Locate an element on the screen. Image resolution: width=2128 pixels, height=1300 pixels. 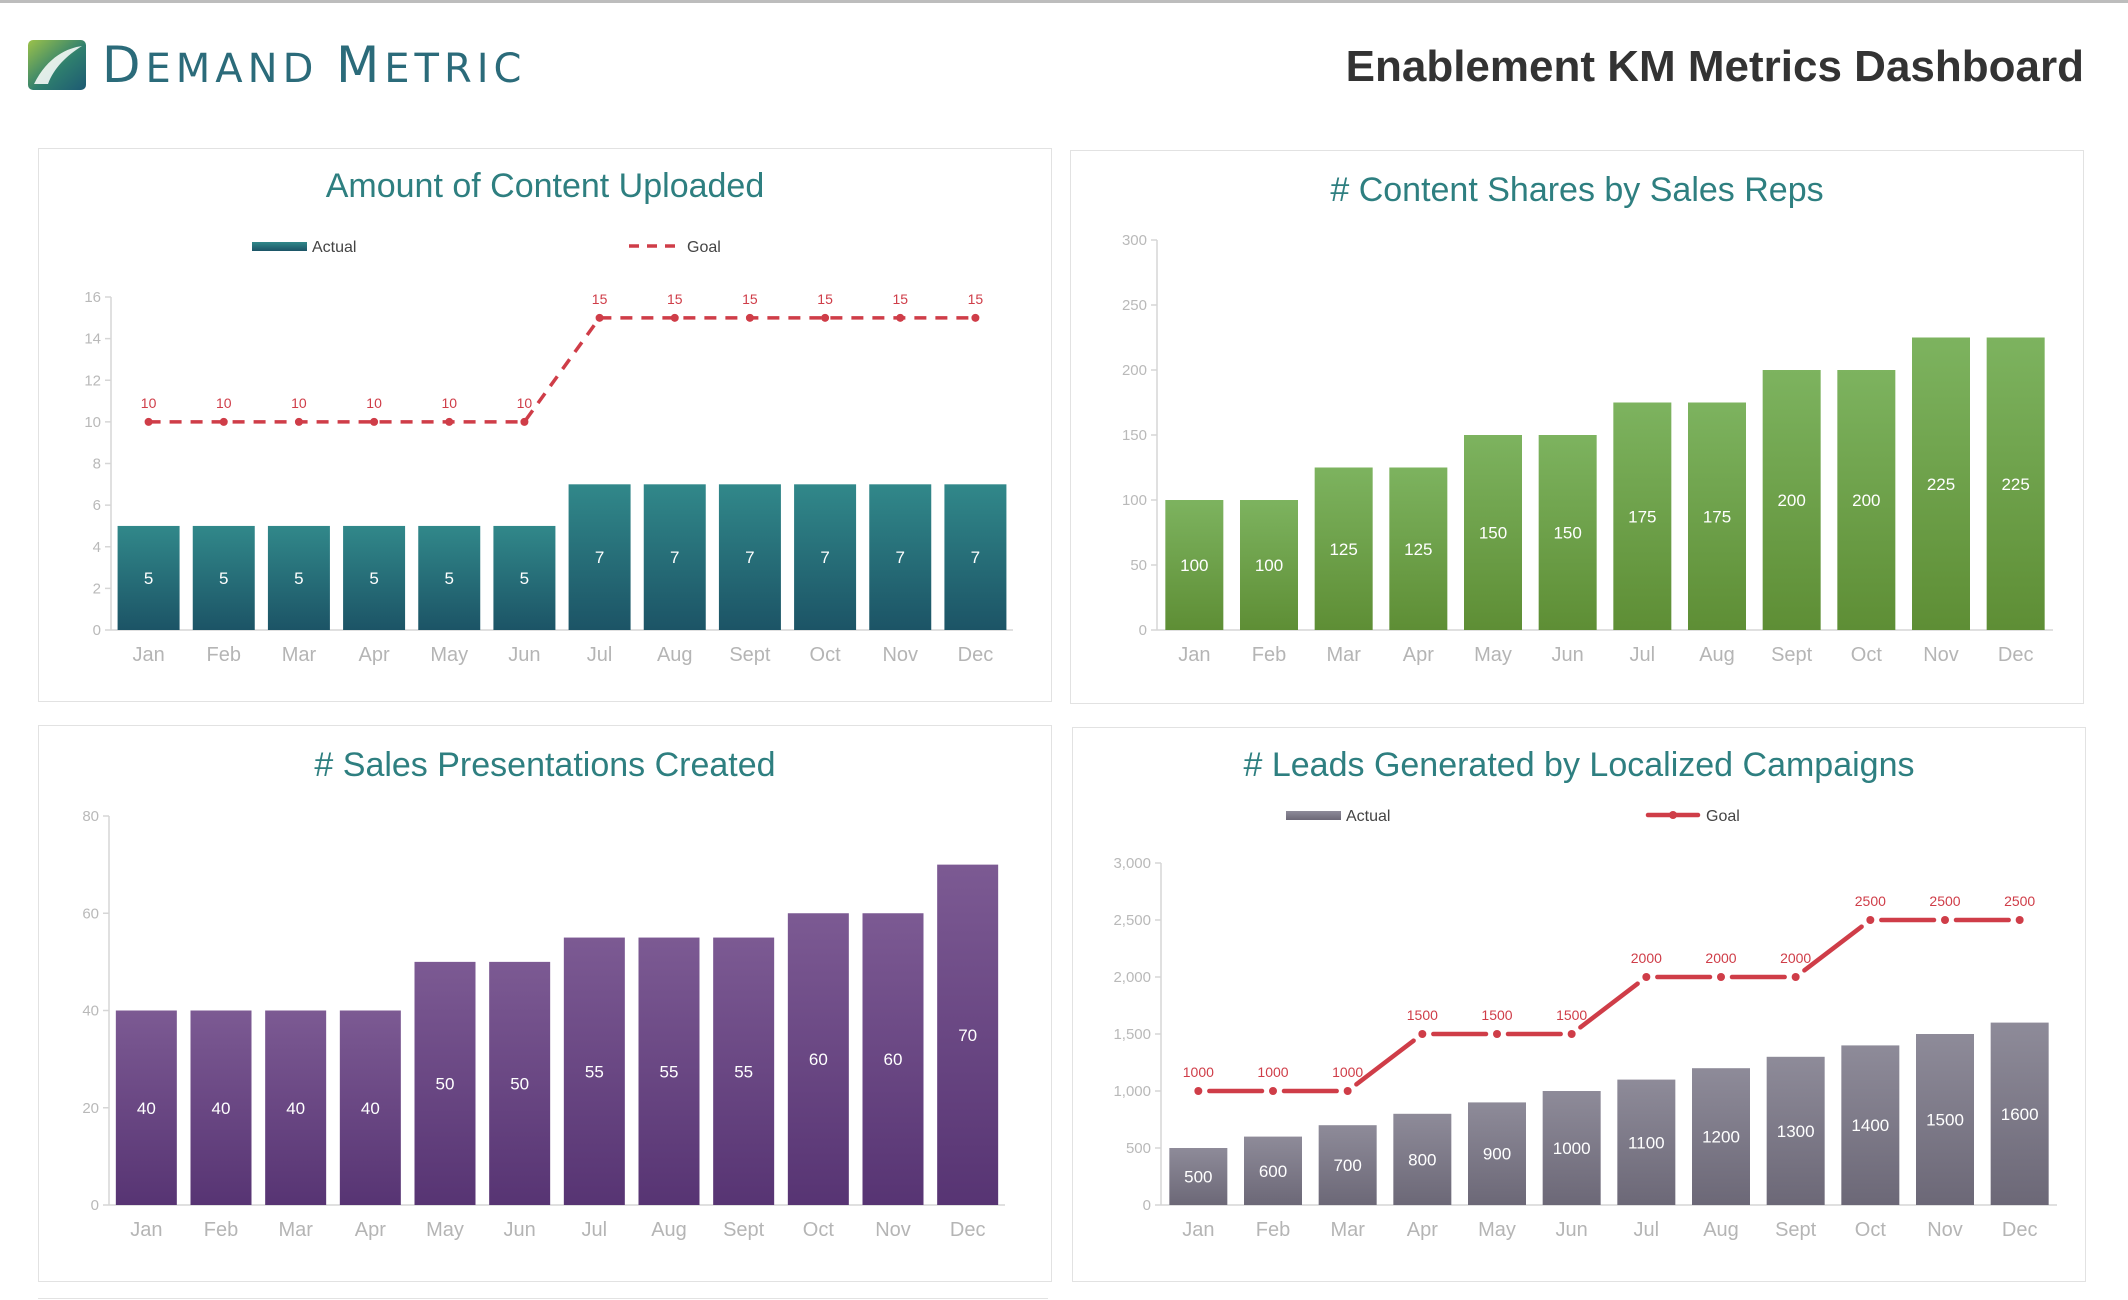
bottom-rule is located at coordinates (543, 1298).